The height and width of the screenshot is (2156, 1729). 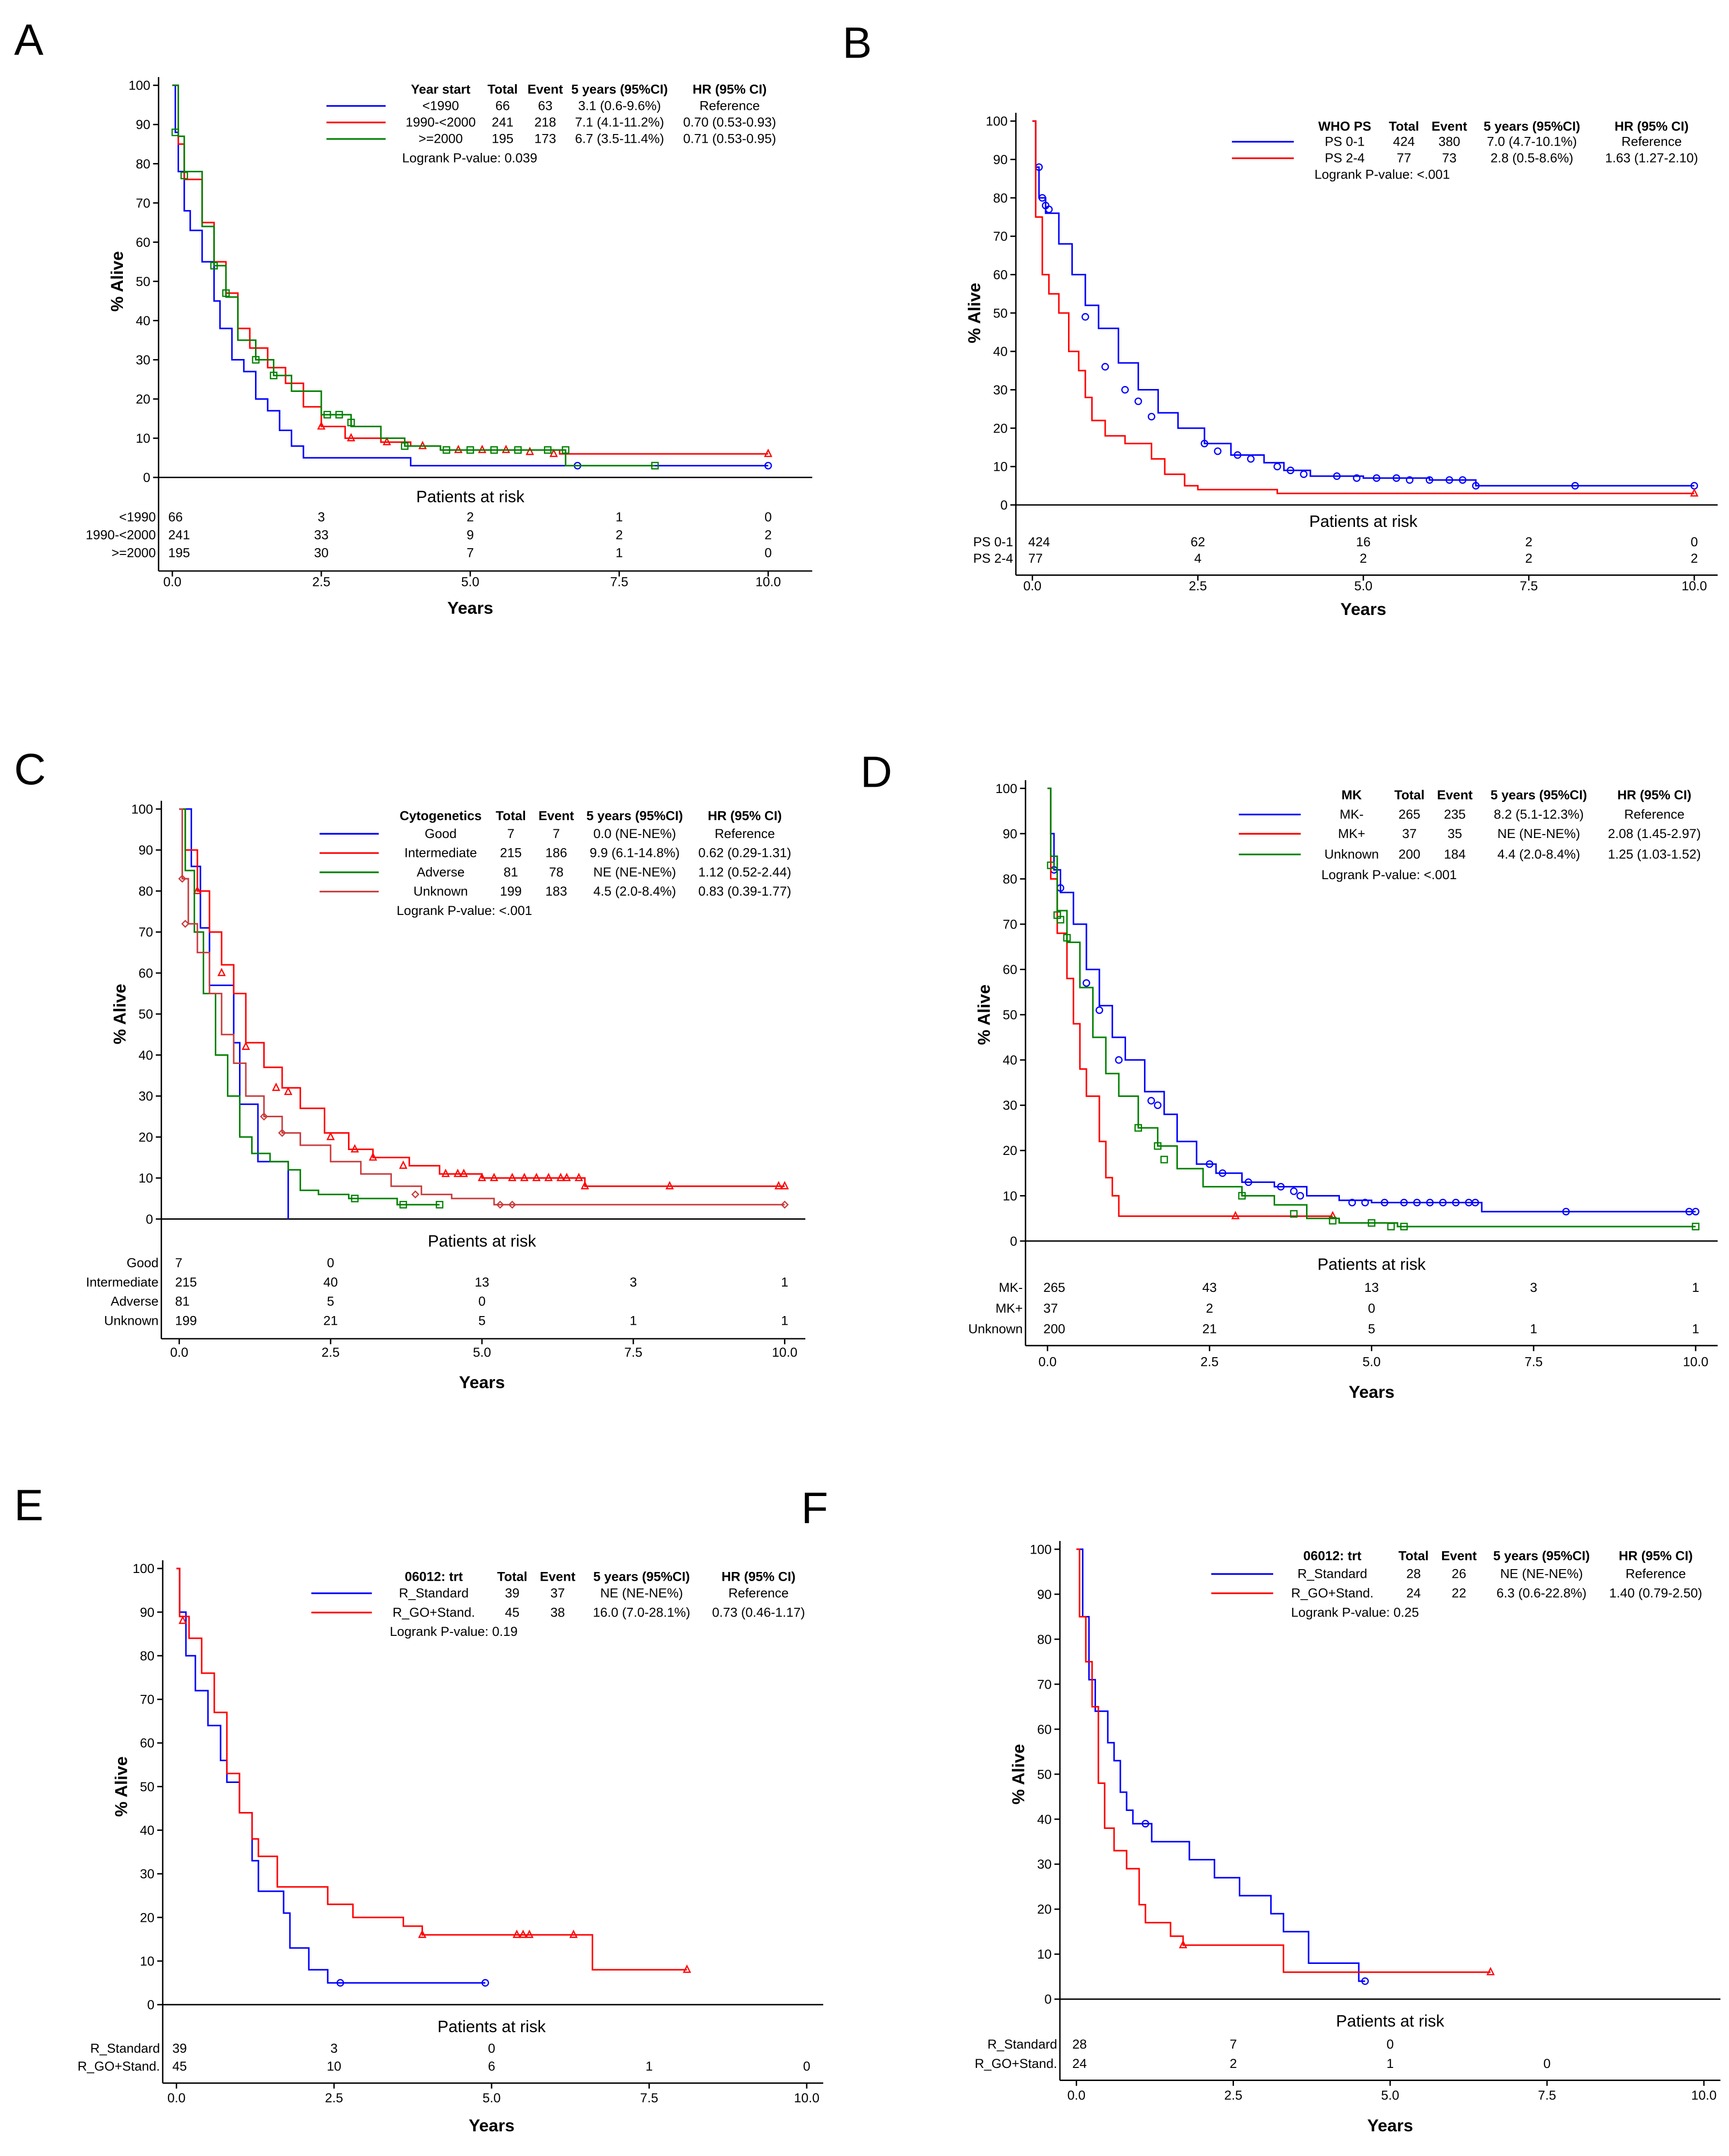 I want to click on y-tick-label: 20, so click(x=1000, y=428).